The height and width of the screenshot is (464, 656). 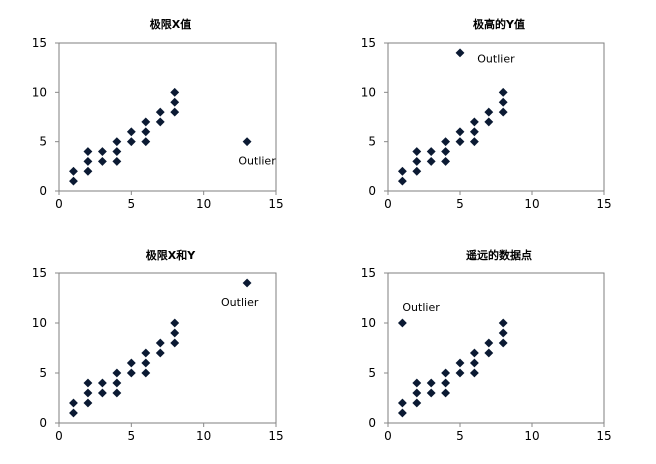 What do you see at coordinates (499, 24) in the screenshot?
I see `chart-title: 极高的Y值` at bounding box center [499, 24].